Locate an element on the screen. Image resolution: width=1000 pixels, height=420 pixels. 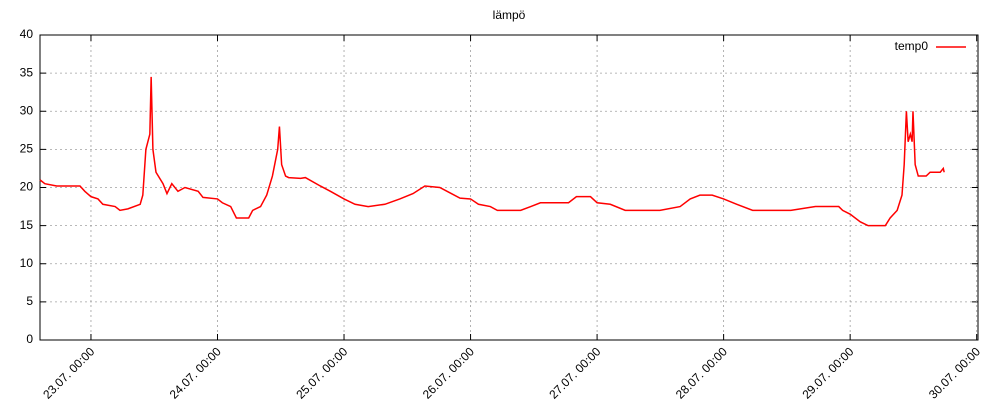
x-tick-label: 24.07. 00:00 is located at coordinates (195, 372).